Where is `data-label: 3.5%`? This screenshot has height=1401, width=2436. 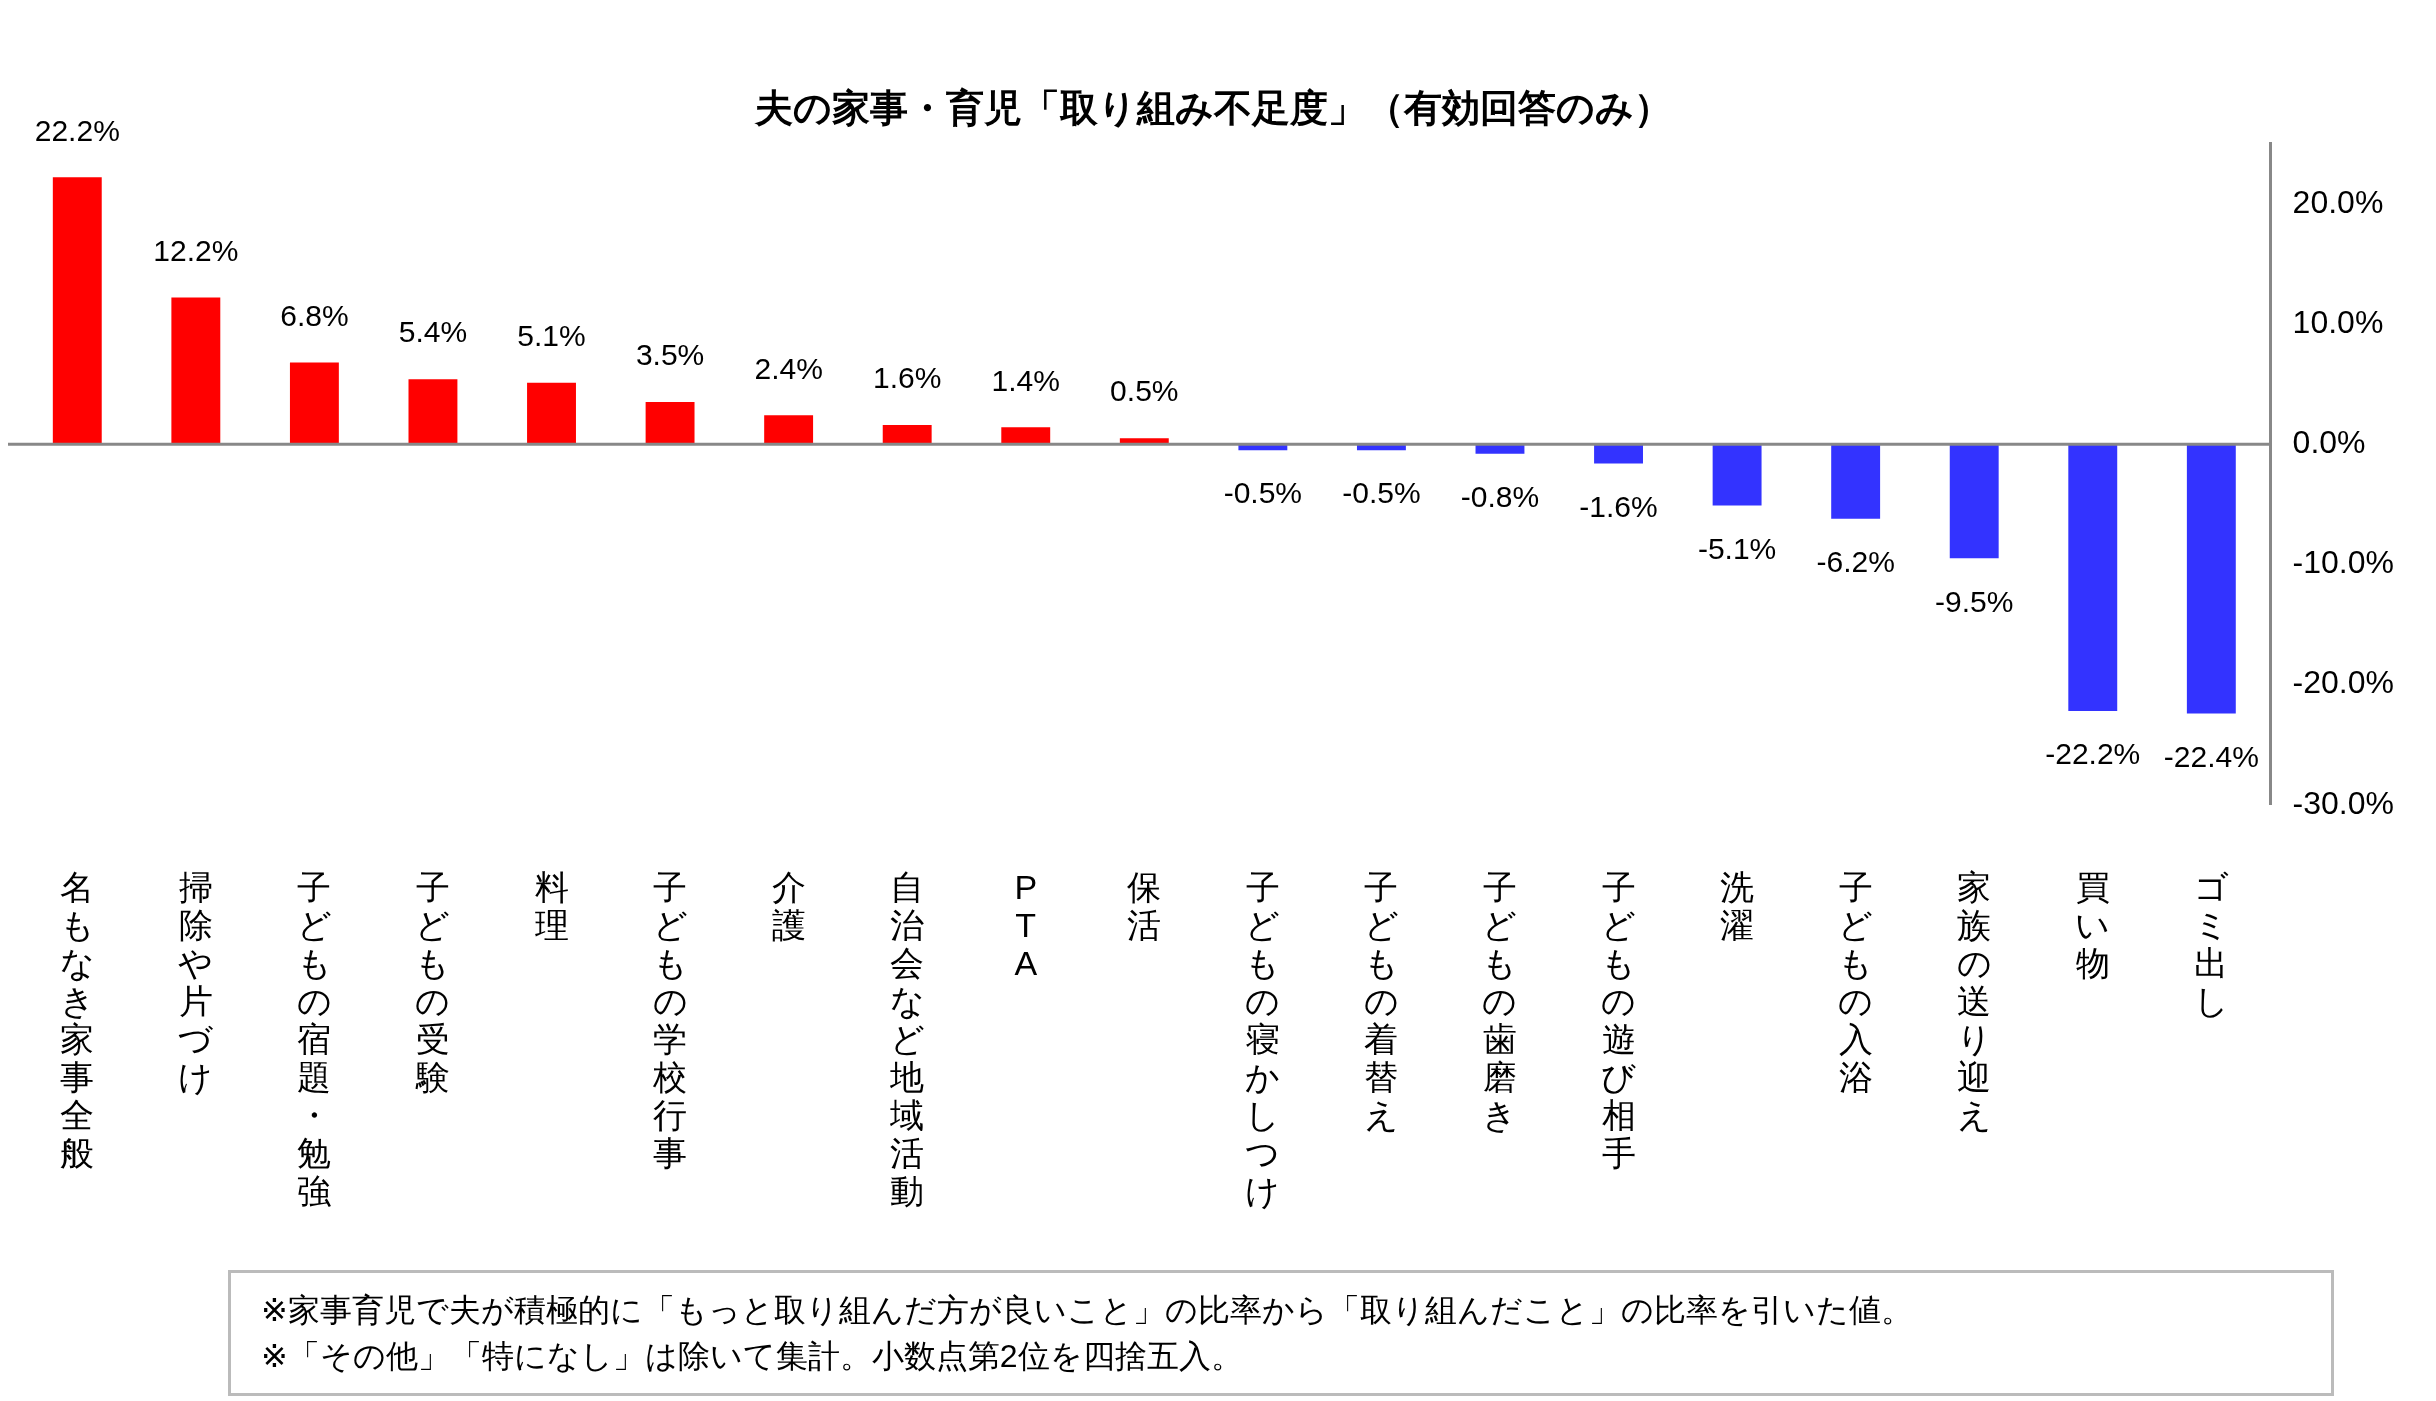 data-label: 3.5% is located at coordinates (670, 355).